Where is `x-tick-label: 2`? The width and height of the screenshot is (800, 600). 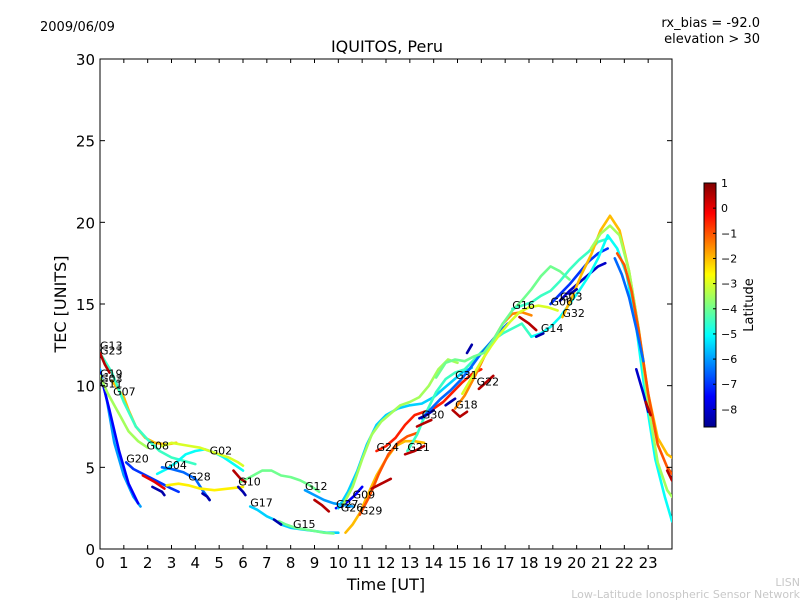
x-tick-label: 2 is located at coordinates (148, 563).